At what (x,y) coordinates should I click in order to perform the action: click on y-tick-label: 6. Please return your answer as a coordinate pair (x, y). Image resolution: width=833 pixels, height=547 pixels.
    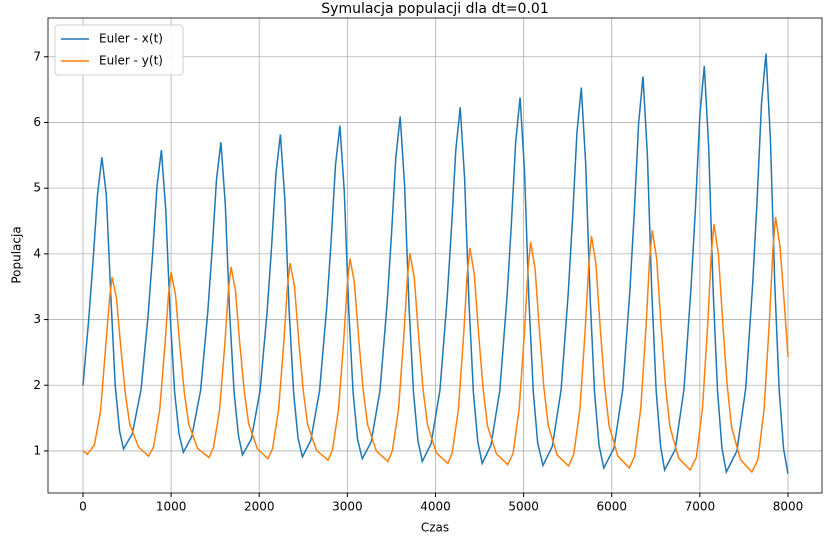
    Looking at the image, I should click on (37, 122).